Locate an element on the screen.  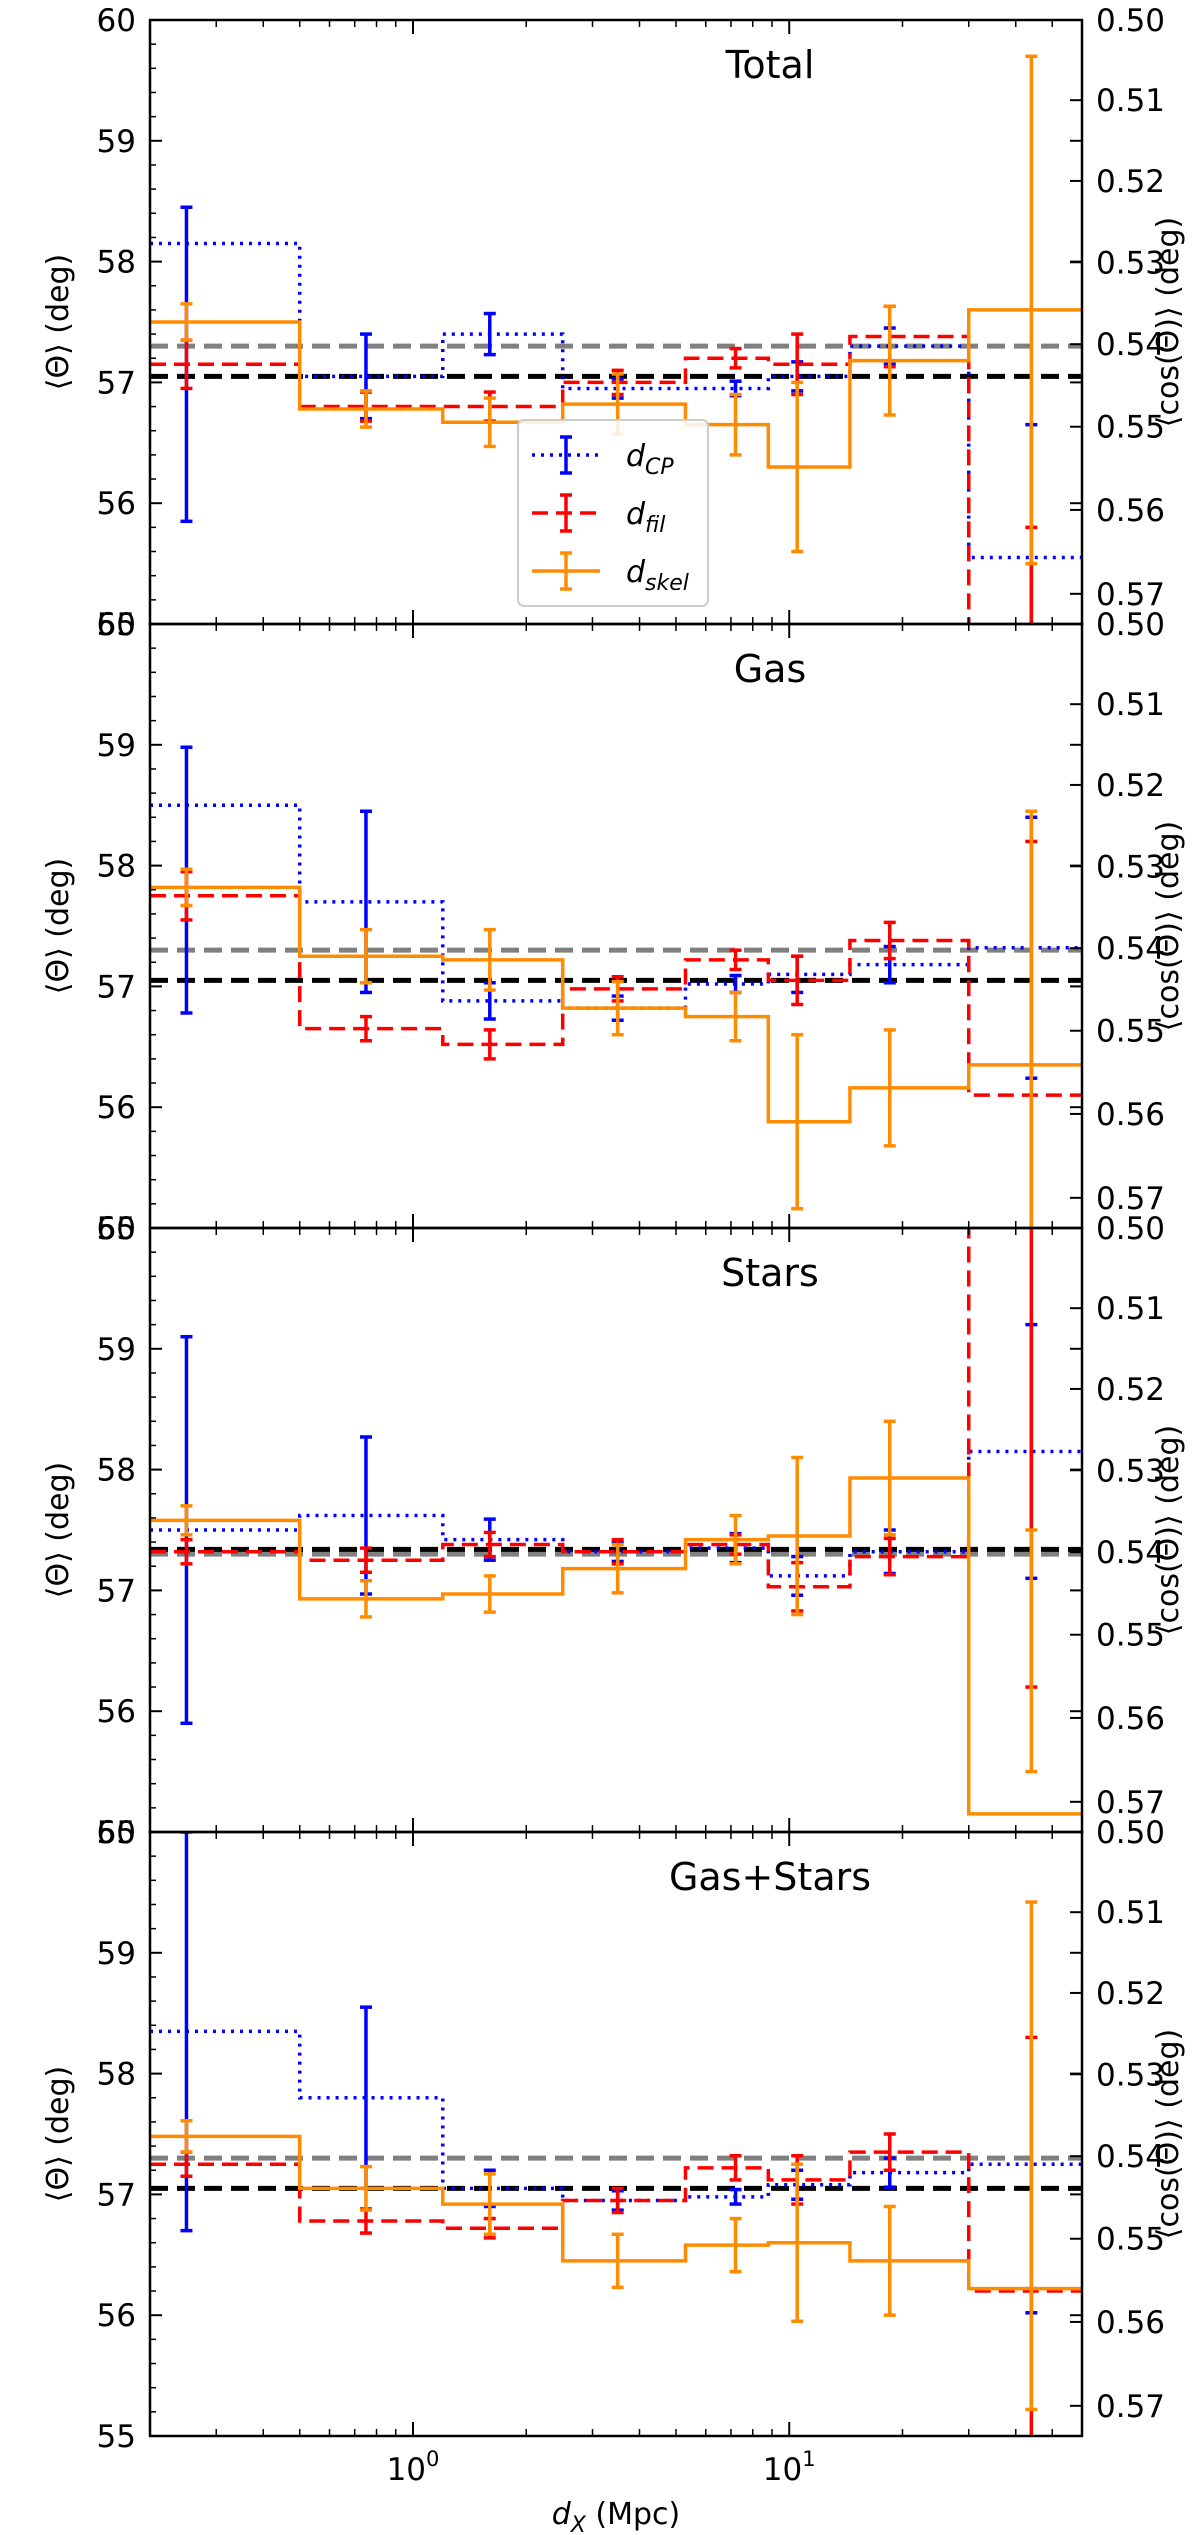
panel-title: Stars is located at coordinates (770, 1273).